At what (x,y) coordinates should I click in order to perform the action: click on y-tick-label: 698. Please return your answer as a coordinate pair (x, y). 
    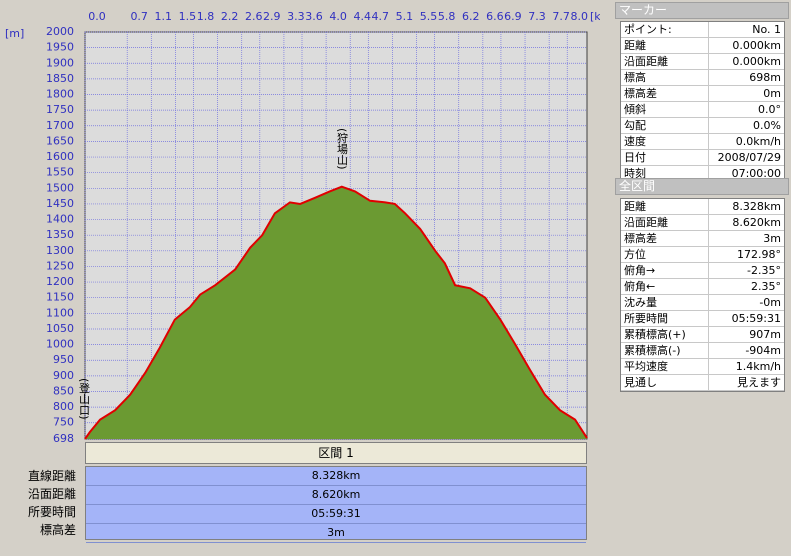
    Looking at the image, I should click on (63, 438).